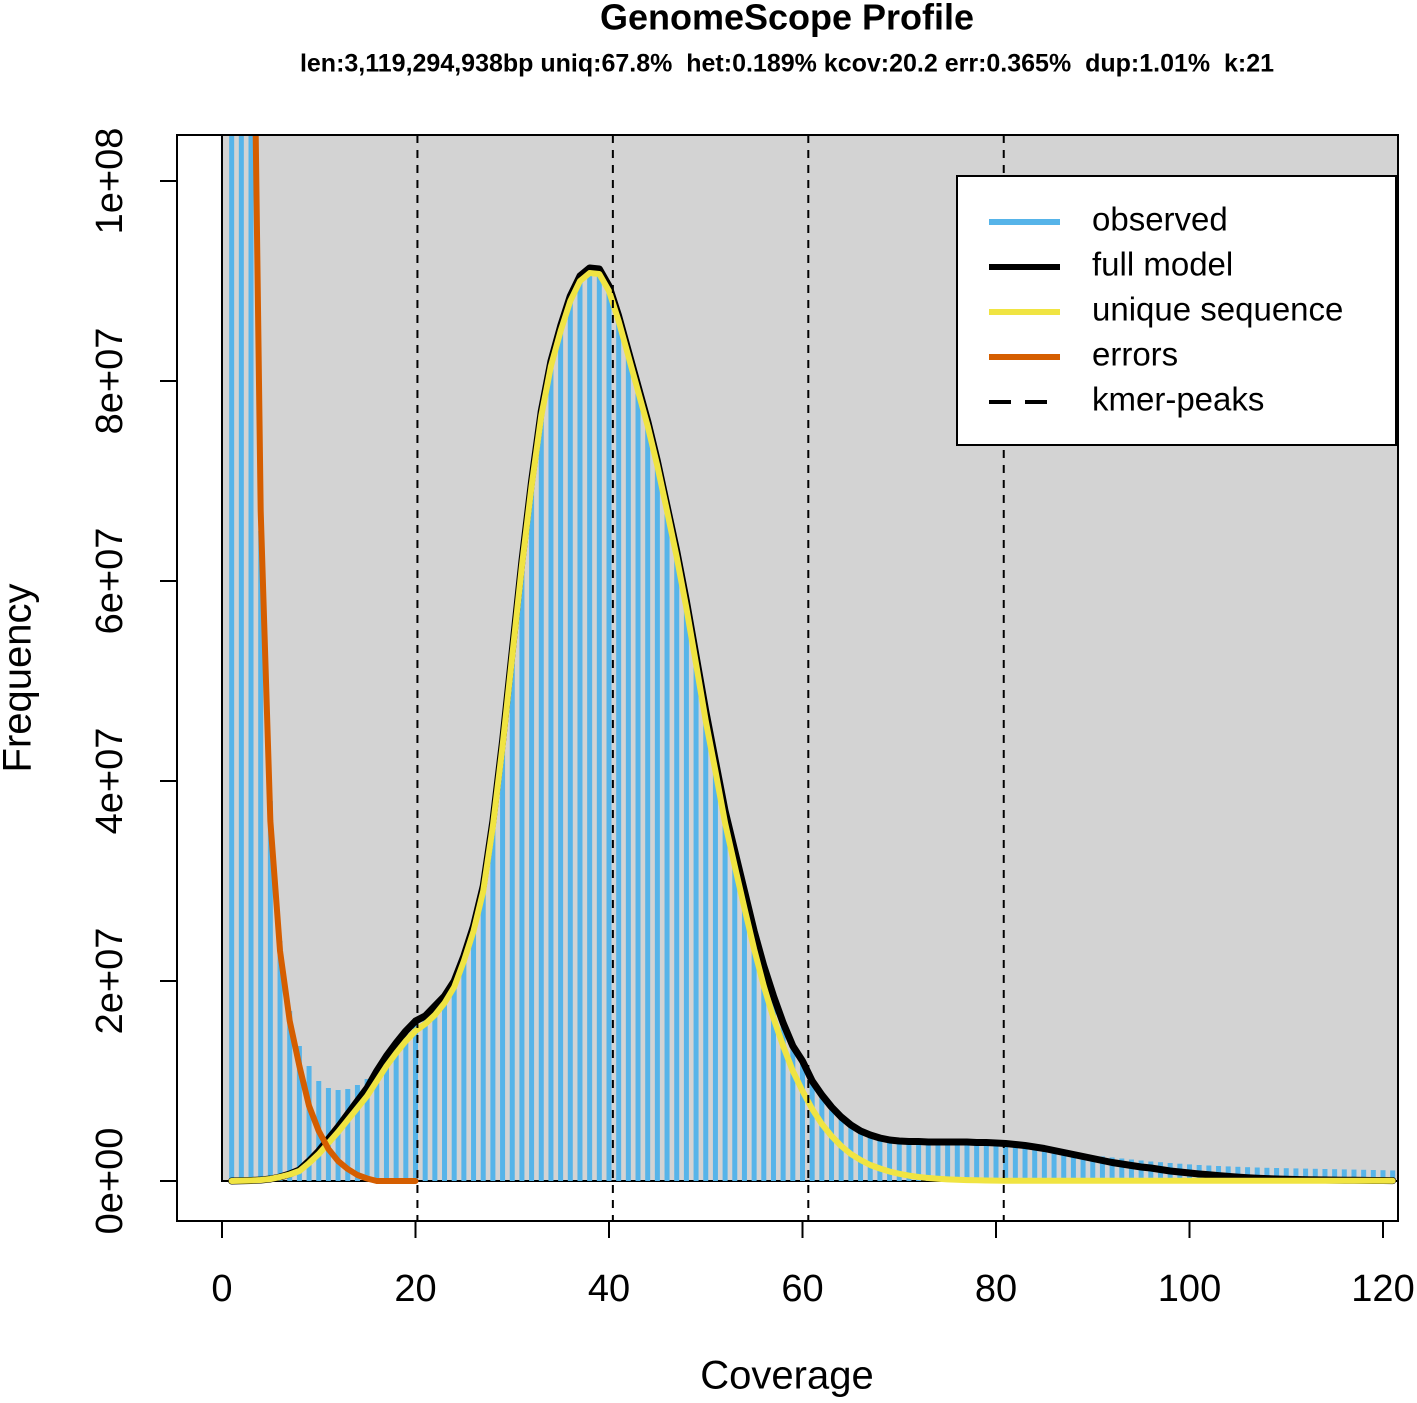 The width and height of the screenshot is (1417, 1403). What do you see at coordinates (787, 19) in the screenshot?
I see `chart-title: GenomeScope Profile` at bounding box center [787, 19].